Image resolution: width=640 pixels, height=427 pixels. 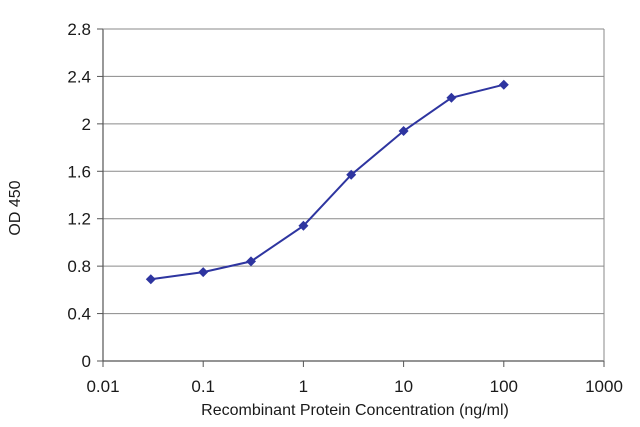 What do you see at coordinates (79, 266) in the screenshot?
I see `y-tick-label-2: 0.8` at bounding box center [79, 266].